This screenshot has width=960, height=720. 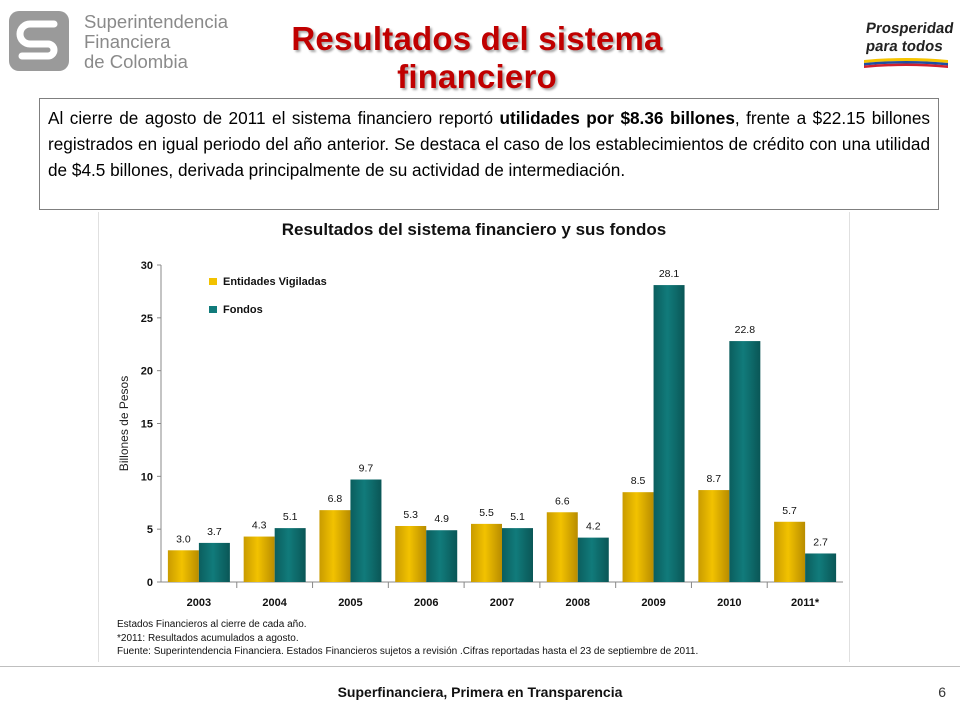 I want to click on data-label-fondos-1: 5.1, so click(x=290, y=517).